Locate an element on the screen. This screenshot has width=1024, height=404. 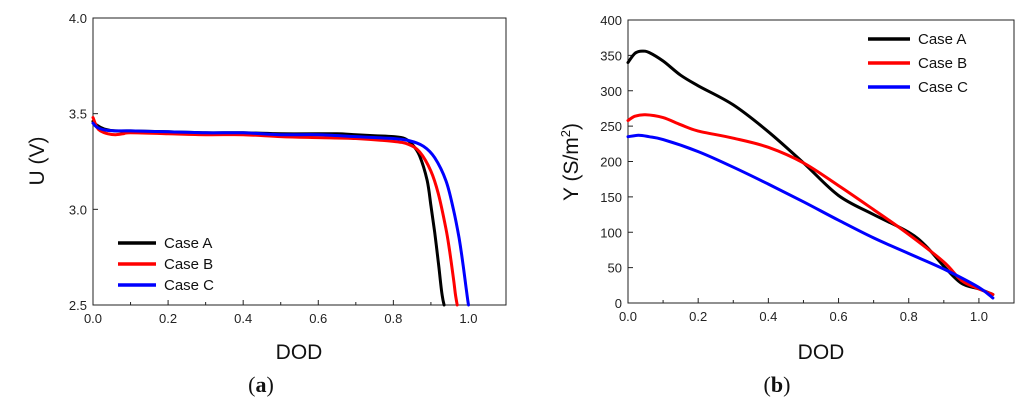
y-tick-label: 400 is located at coordinates (611, 20).